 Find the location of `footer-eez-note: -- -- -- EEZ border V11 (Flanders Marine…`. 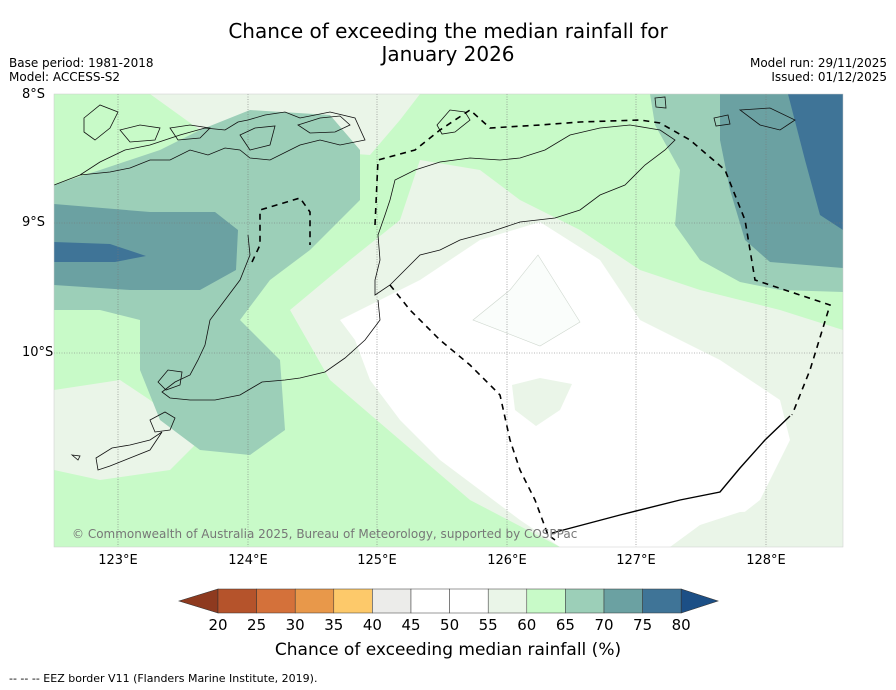

footer-eez-note: -- -- -- EEZ border V11 (Flanders Marine… is located at coordinates (163, 678).